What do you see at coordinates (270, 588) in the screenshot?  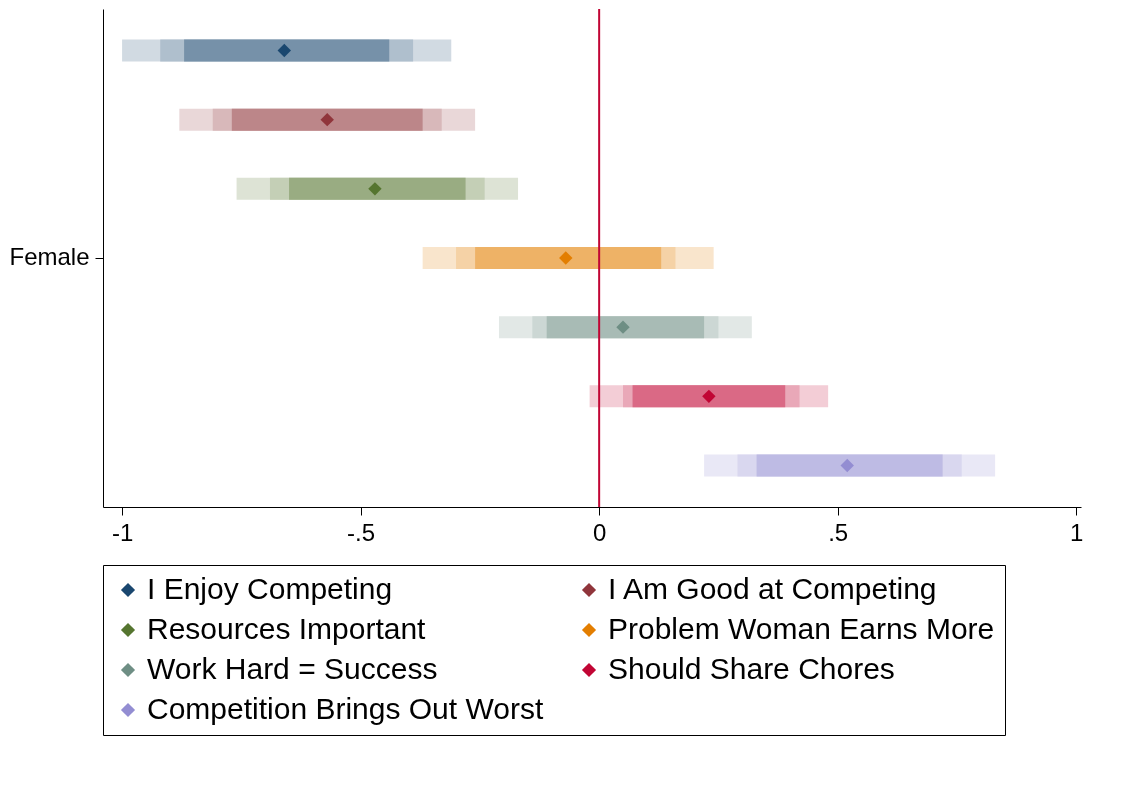 I see `legend-label: I Enjoy Competing` at bounding box center [270, 588].